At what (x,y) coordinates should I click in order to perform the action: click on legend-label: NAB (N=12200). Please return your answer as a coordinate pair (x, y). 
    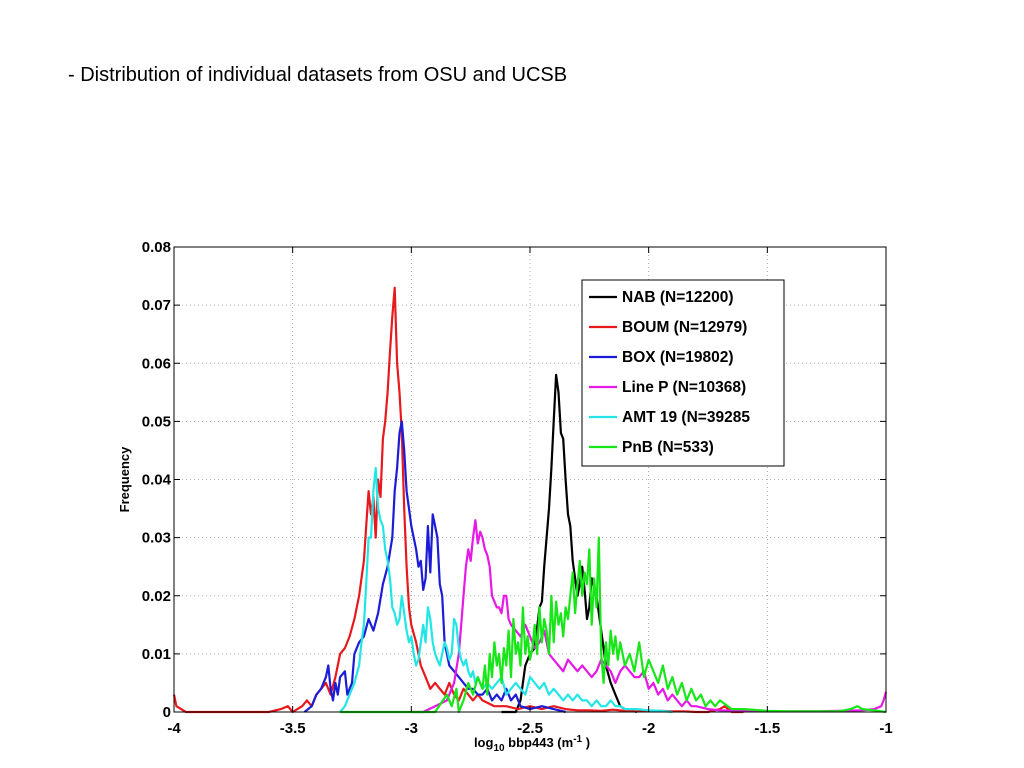
    Looking at the image, I should click on (678, 297).